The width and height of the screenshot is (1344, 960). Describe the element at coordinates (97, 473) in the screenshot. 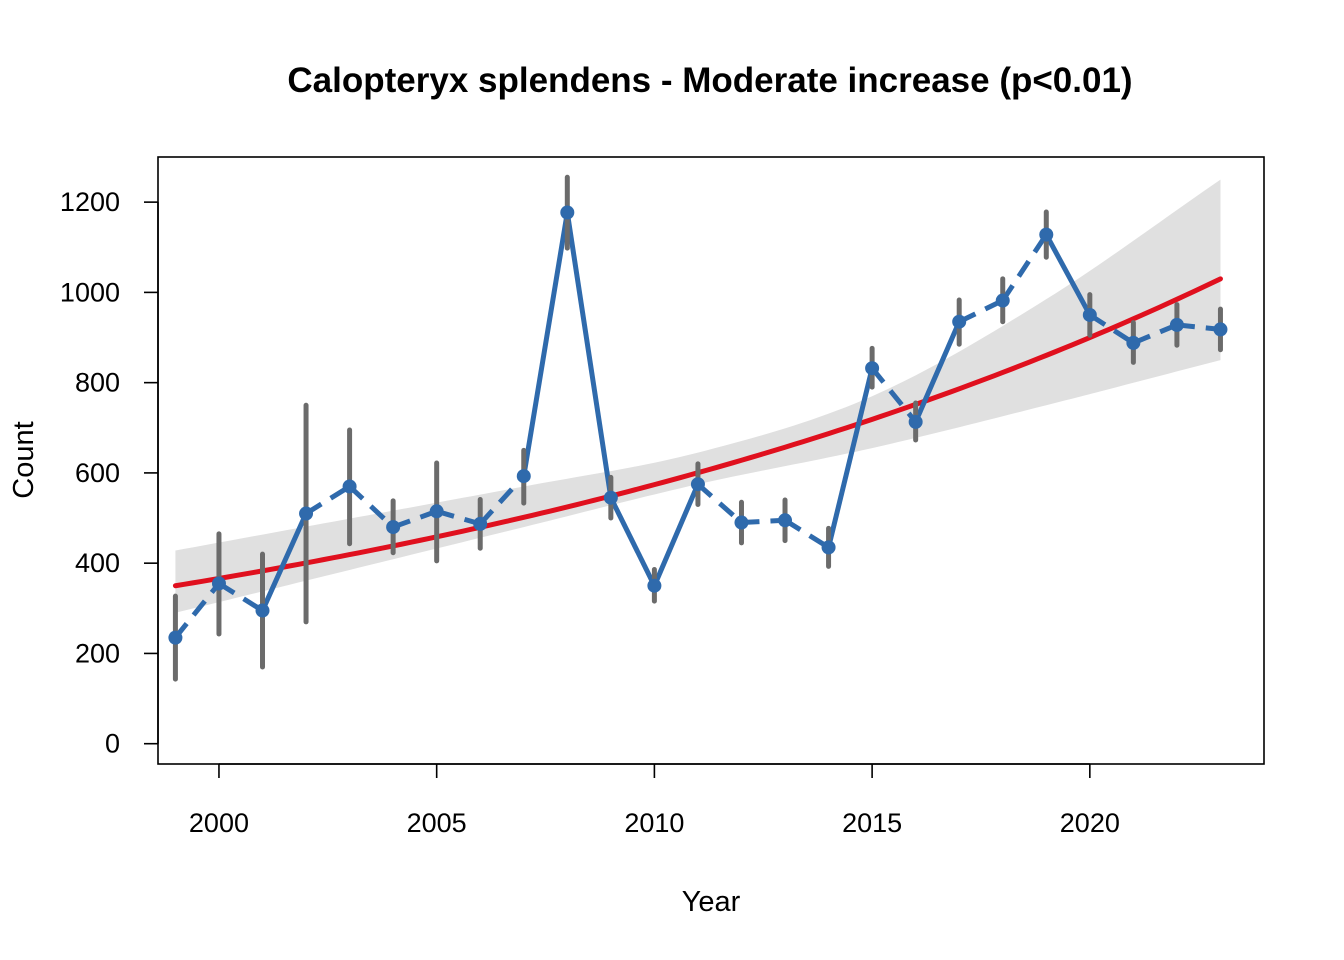

I see `y-tick-label: 600` at that location.